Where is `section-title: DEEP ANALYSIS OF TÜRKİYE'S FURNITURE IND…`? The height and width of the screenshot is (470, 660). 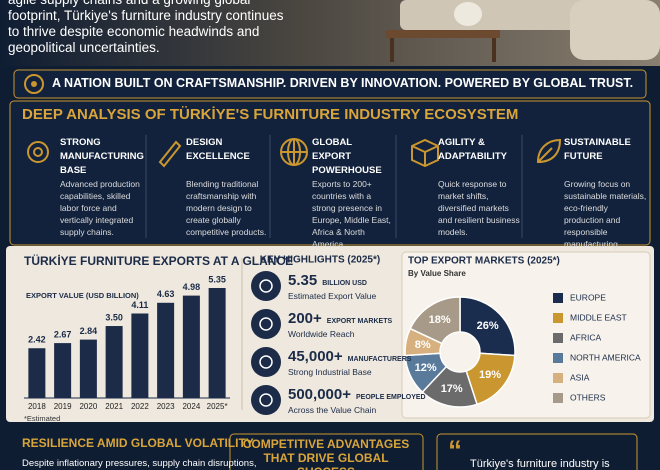 section-title: DEEP ANALYSIS OF TÜRKİYE'S FURNITURE IND… is located at coordinates (270, 114).